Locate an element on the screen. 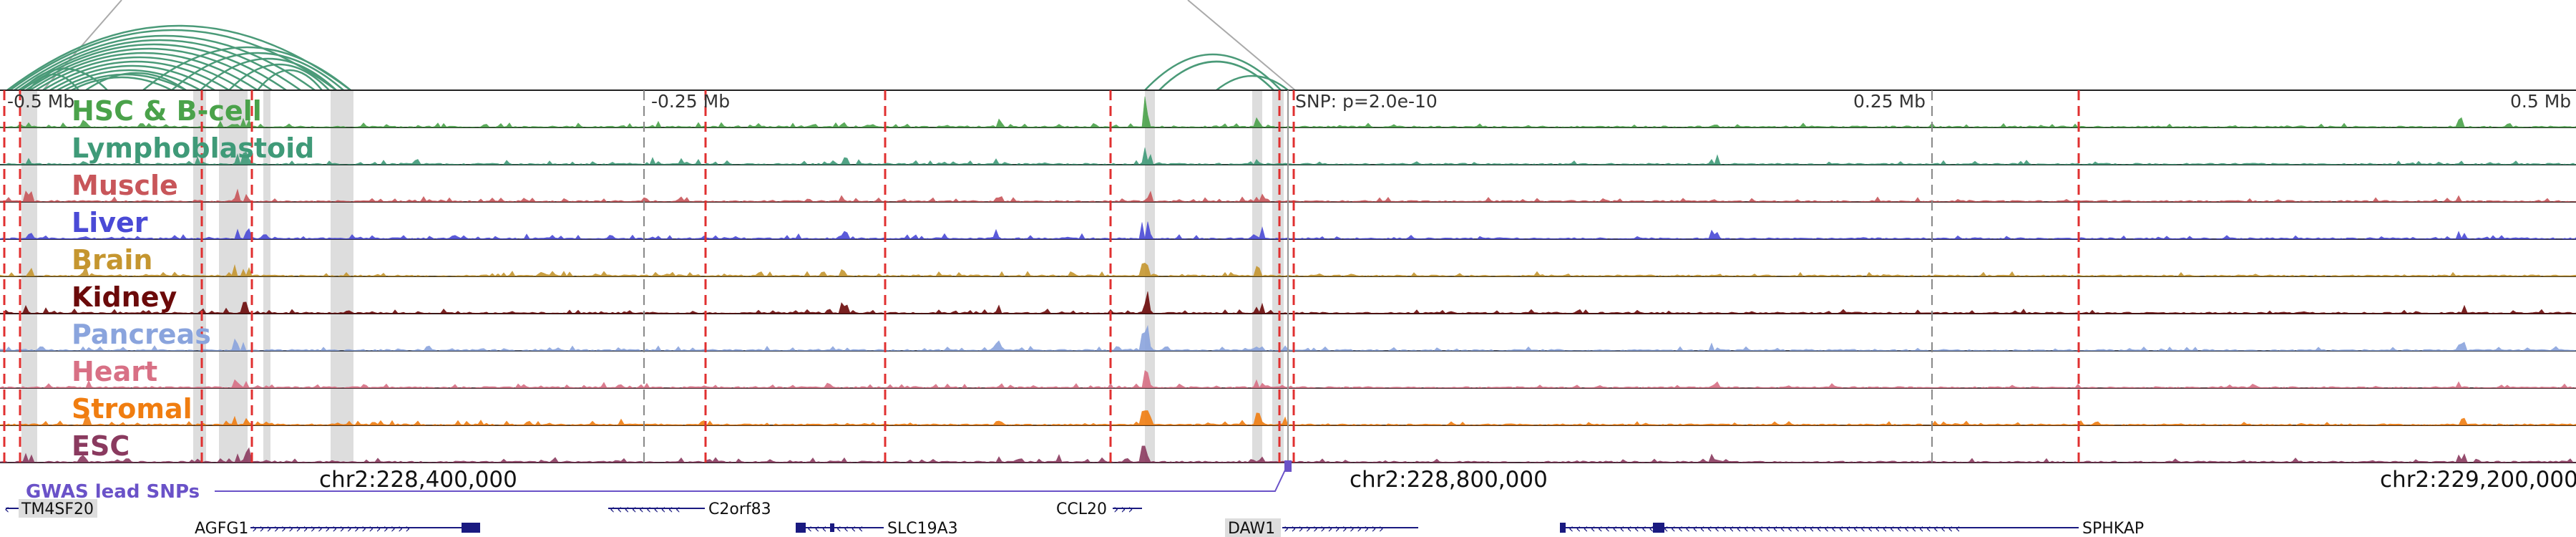 The width and height of the screenshot is (2576, 537). axis-label-plus-quarter: 0.25 Mb is located at coordinates (1889, 101).